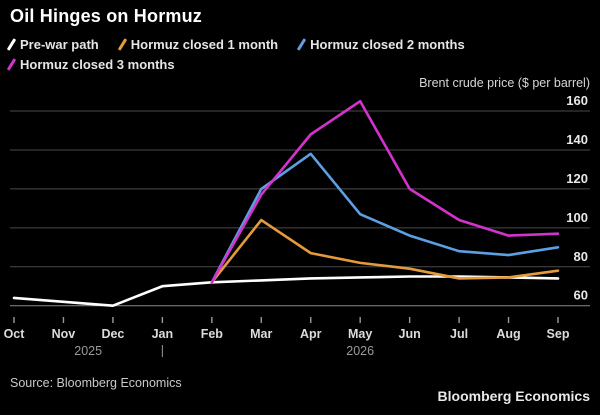 This screenshot has height=415, width=600. I want to click on chart-title: Oil Hinges on Hormuz, so click(106, 16).